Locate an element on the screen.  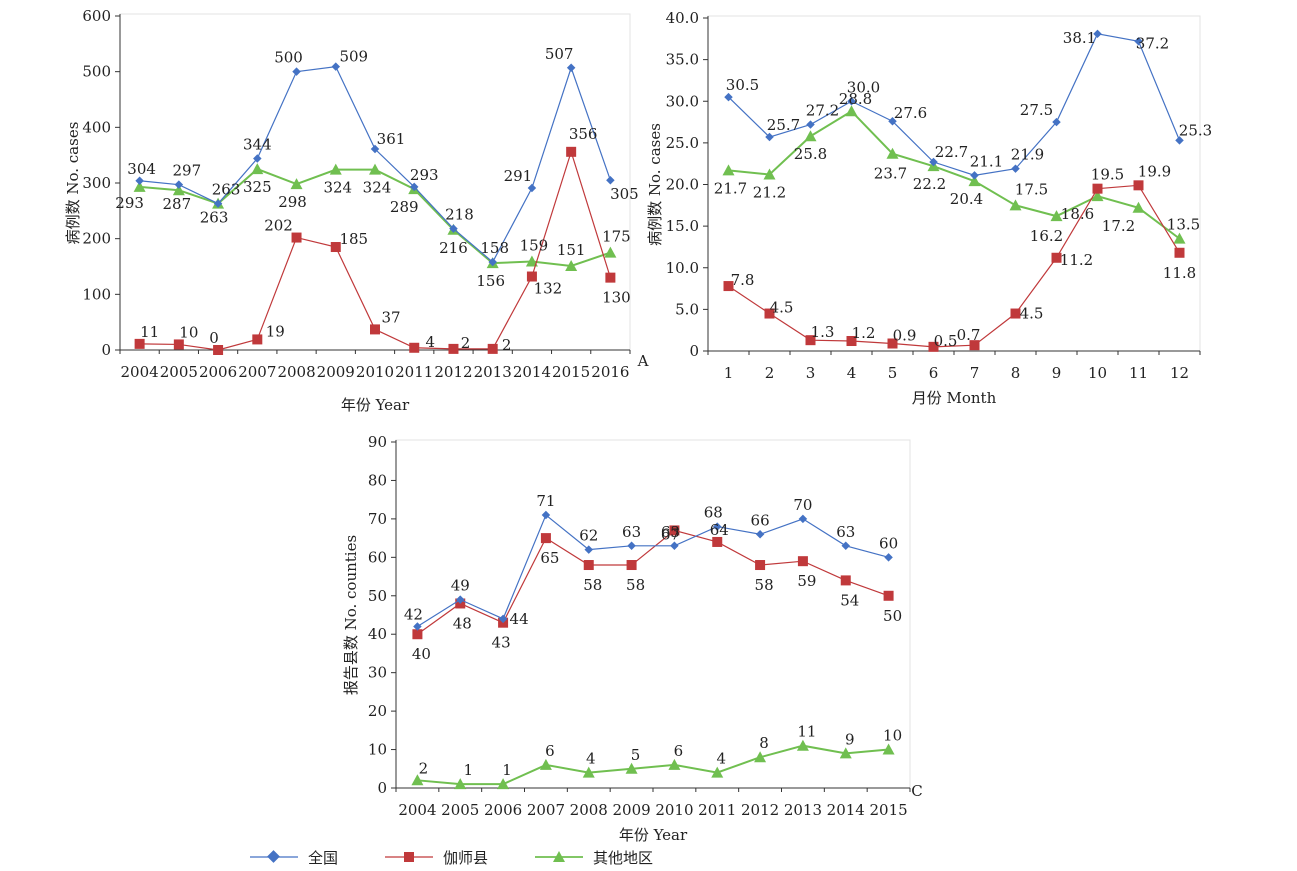
chart-b-data-label-jiashi: 1.2 is located at coordinates (864, 333).